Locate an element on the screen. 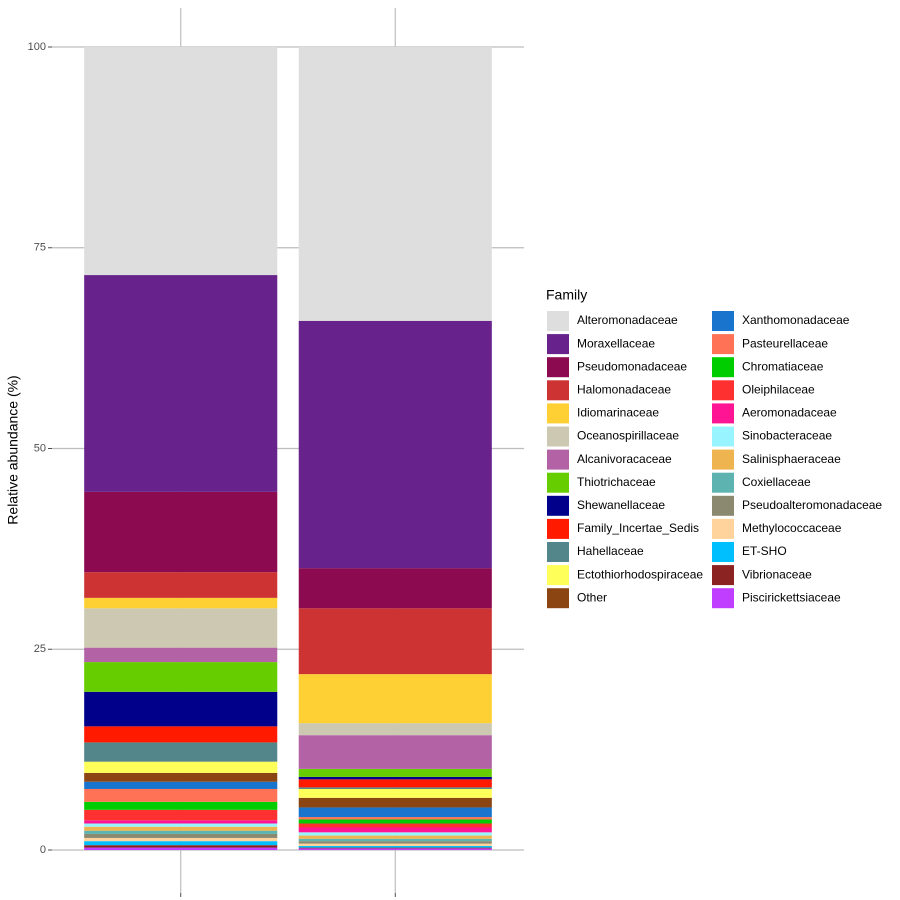 The width and height of the screenshot is (900, 900). legend-label: Oceanospirillaceae is located at coordinates (628, 436).